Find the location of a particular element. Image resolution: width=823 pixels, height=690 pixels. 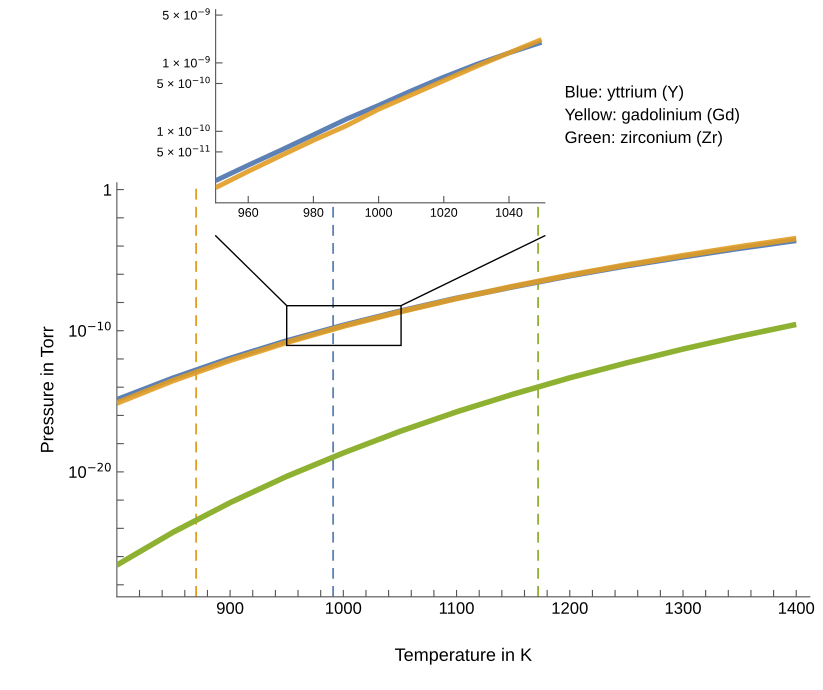

text: Yellow: gadolinium (Gd) is located at coordinates (651, 116).